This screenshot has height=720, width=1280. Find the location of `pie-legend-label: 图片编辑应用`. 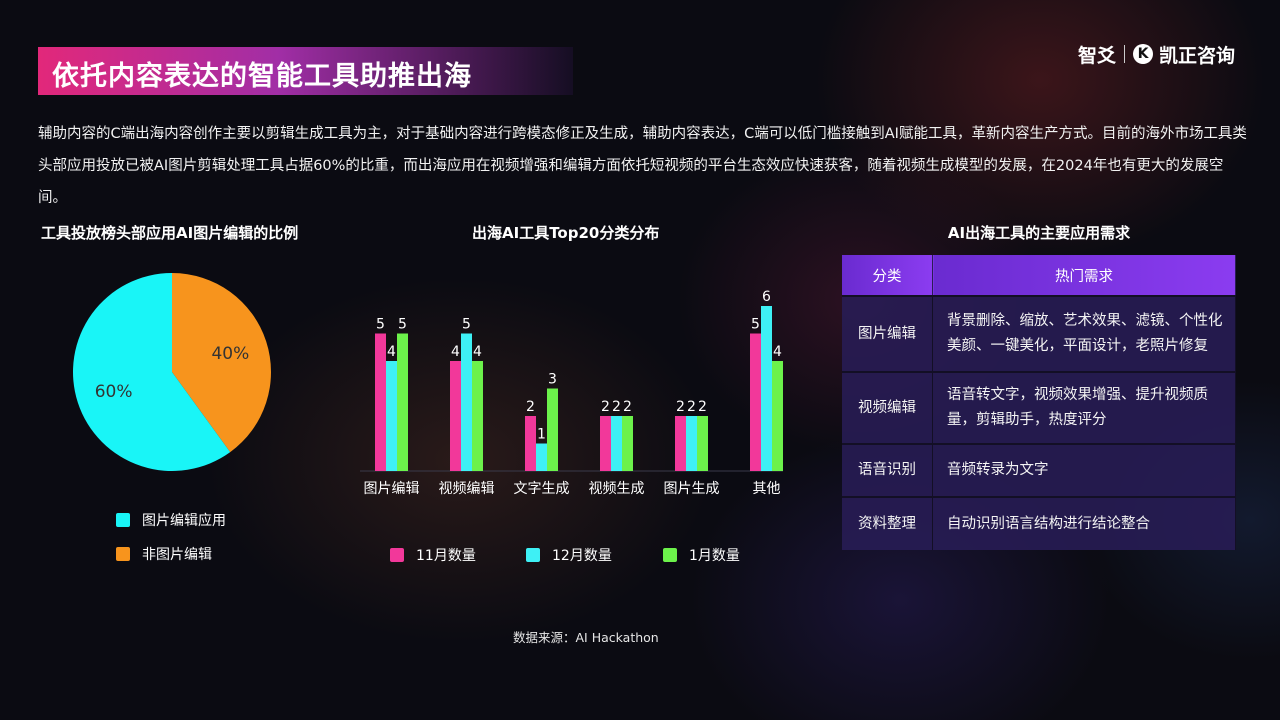

pie-legend-label: 图片编辑应用 is located at coordinates (184, 521).